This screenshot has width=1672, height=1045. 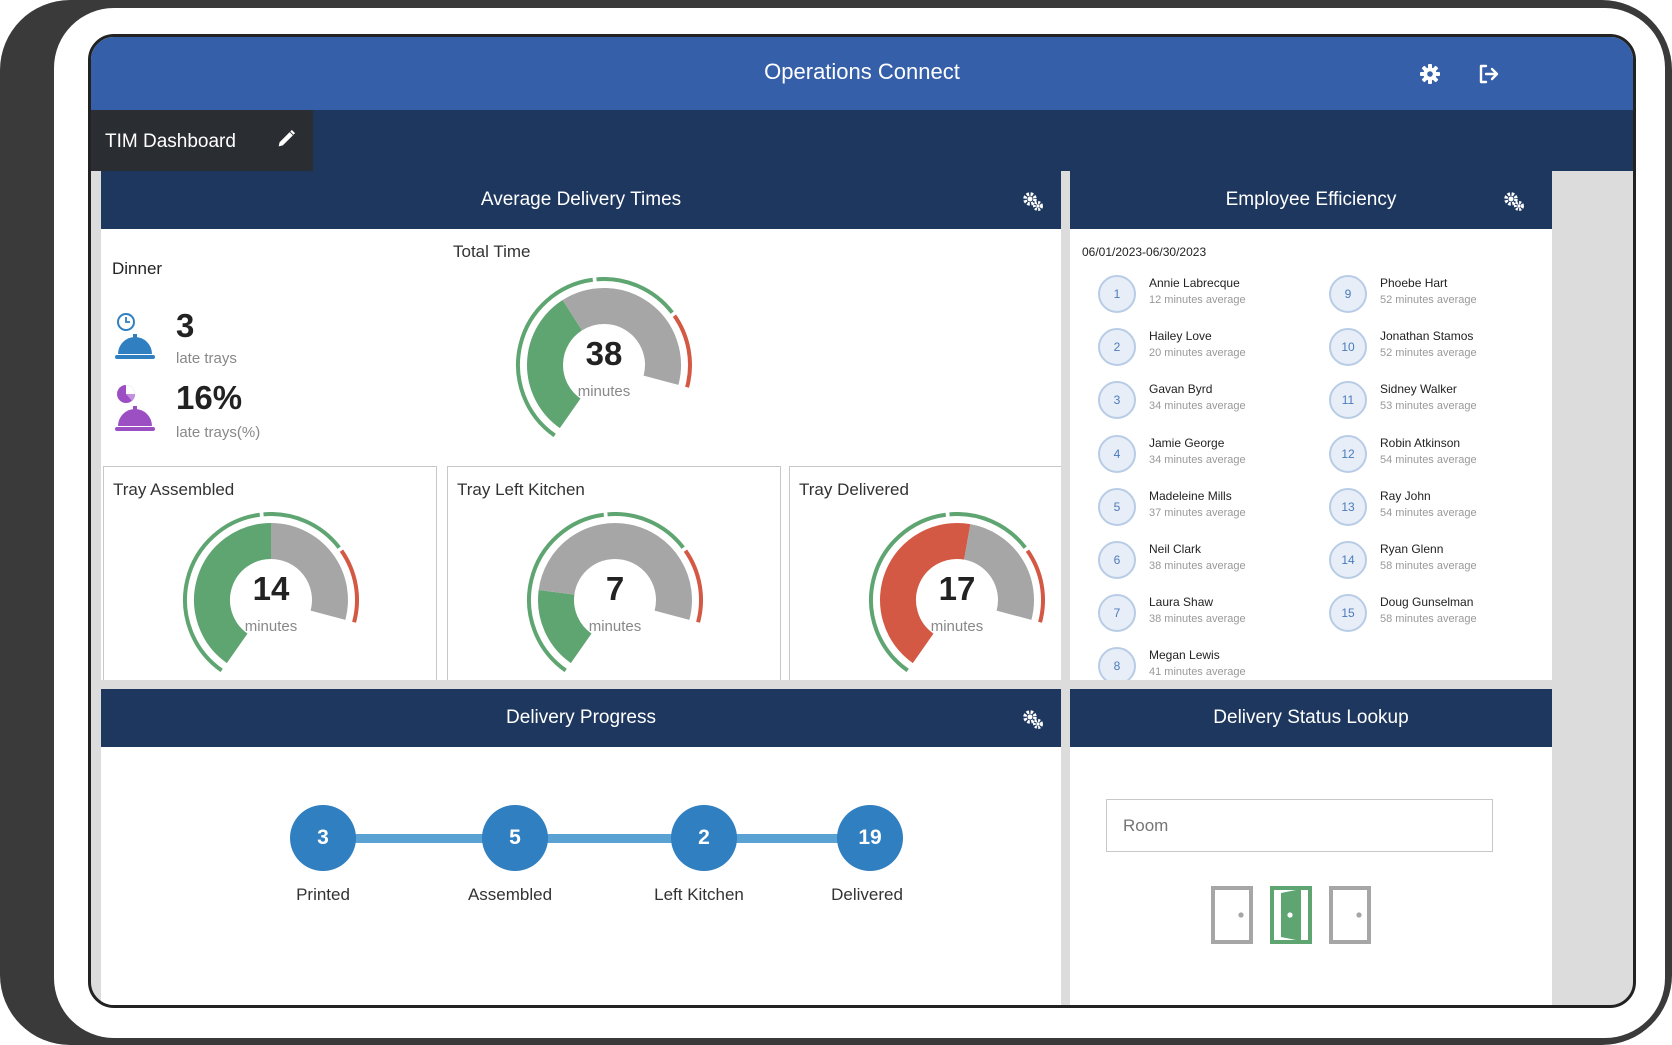 I want to click on door-open-icon, so click(x=1291, y=915).